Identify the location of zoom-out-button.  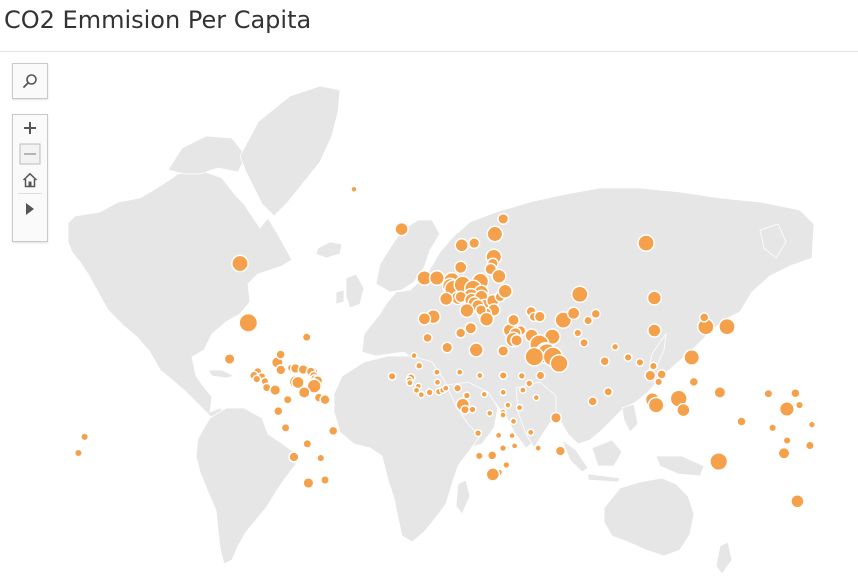
(30, 154).